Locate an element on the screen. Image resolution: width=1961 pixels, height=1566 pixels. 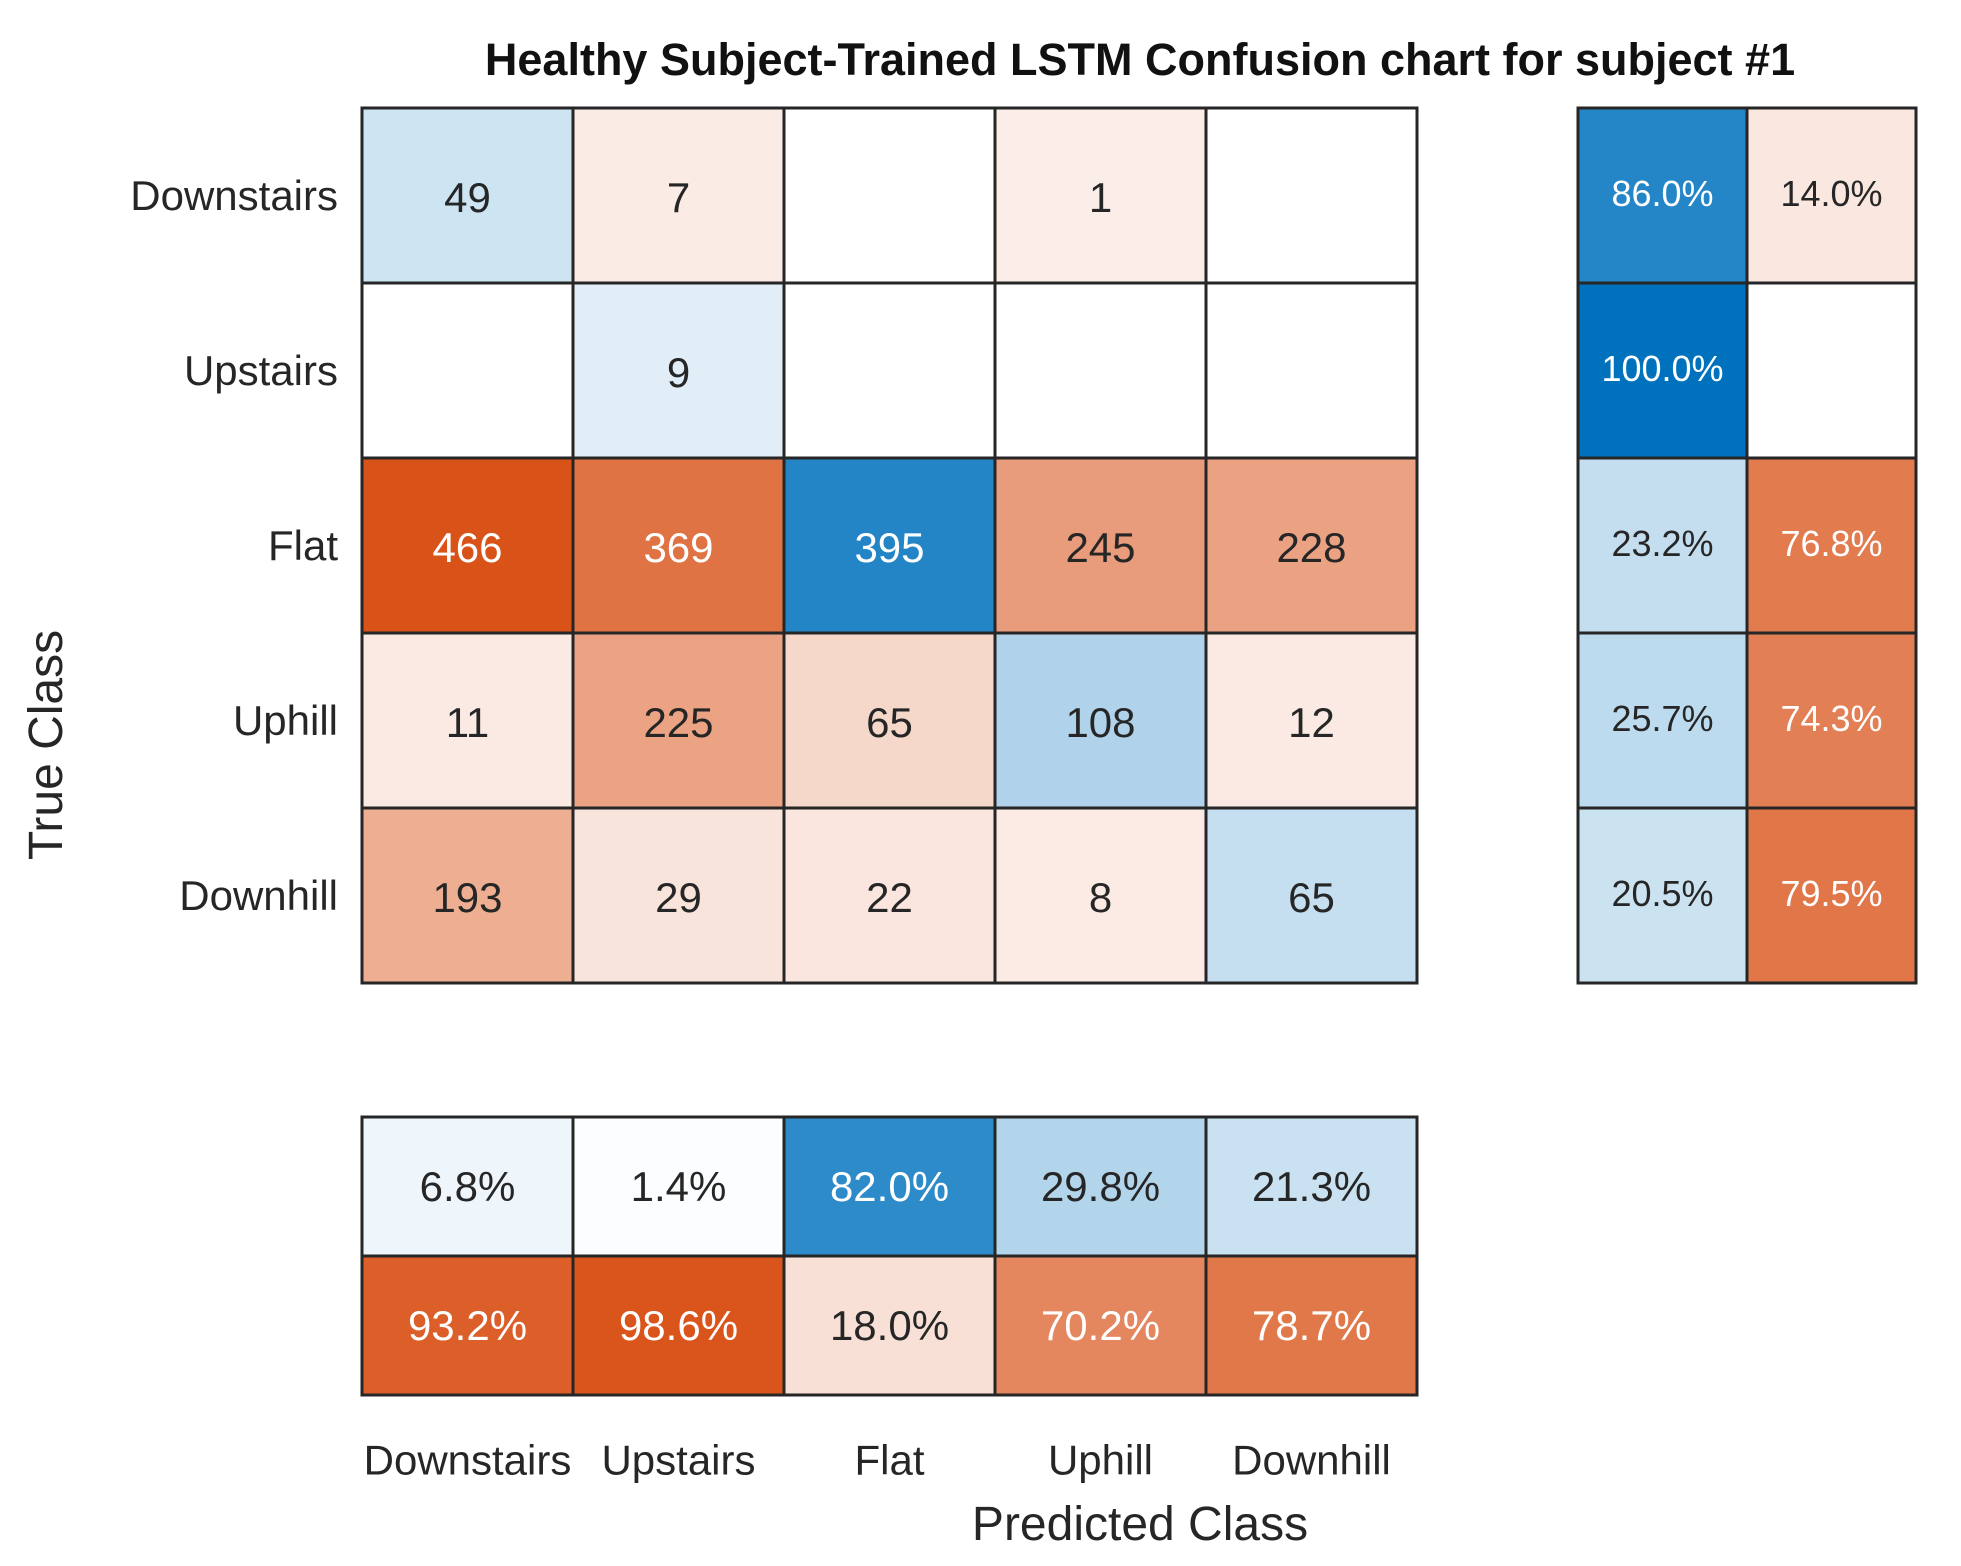
x-tick-label: Uphill is located at coordinates (1100, 1460).